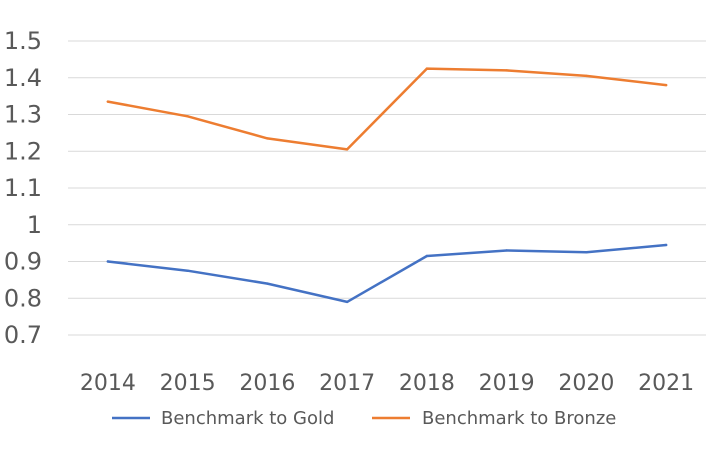 Image resolution: width=720 pixels, height=463 pixels. Describe the element at coordinates (23, 298) in the screenshot. I see `y-tick-label: 0.8` at that location.